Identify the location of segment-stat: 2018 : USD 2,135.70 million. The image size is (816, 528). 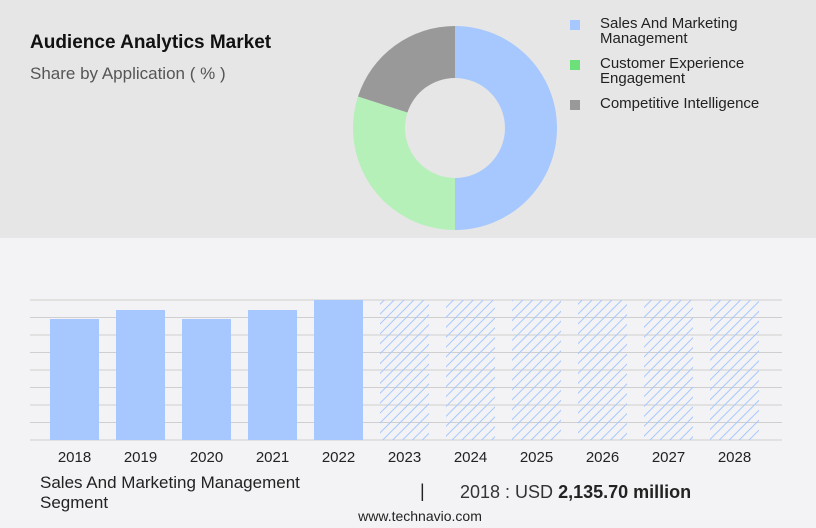
(575, 492).